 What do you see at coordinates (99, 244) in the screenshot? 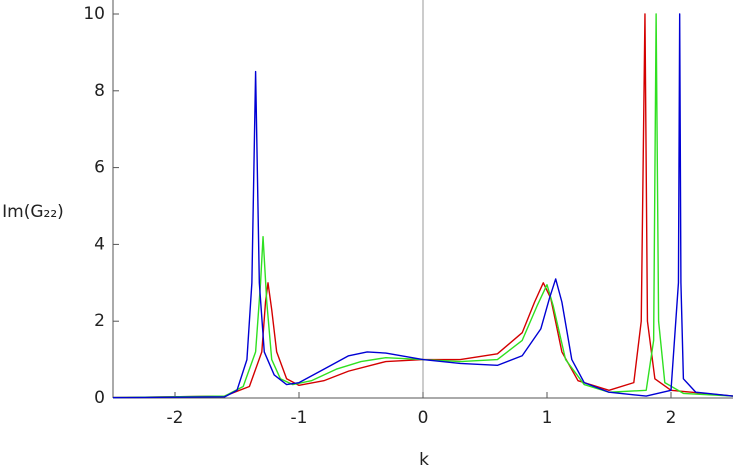
I see `y-tick-label: 4` at bounding box center [99, 244].